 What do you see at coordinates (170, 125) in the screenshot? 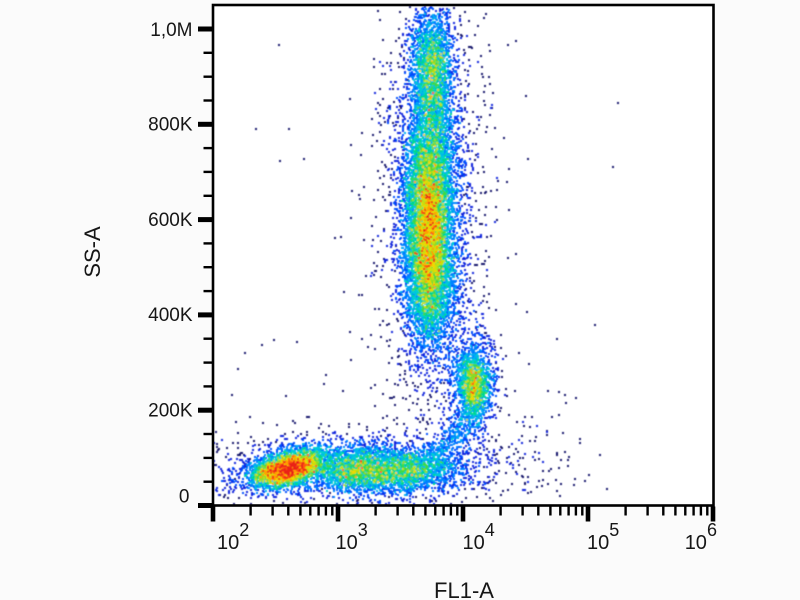
I see `svg-text: 800K` at bounding box center [170, 125].